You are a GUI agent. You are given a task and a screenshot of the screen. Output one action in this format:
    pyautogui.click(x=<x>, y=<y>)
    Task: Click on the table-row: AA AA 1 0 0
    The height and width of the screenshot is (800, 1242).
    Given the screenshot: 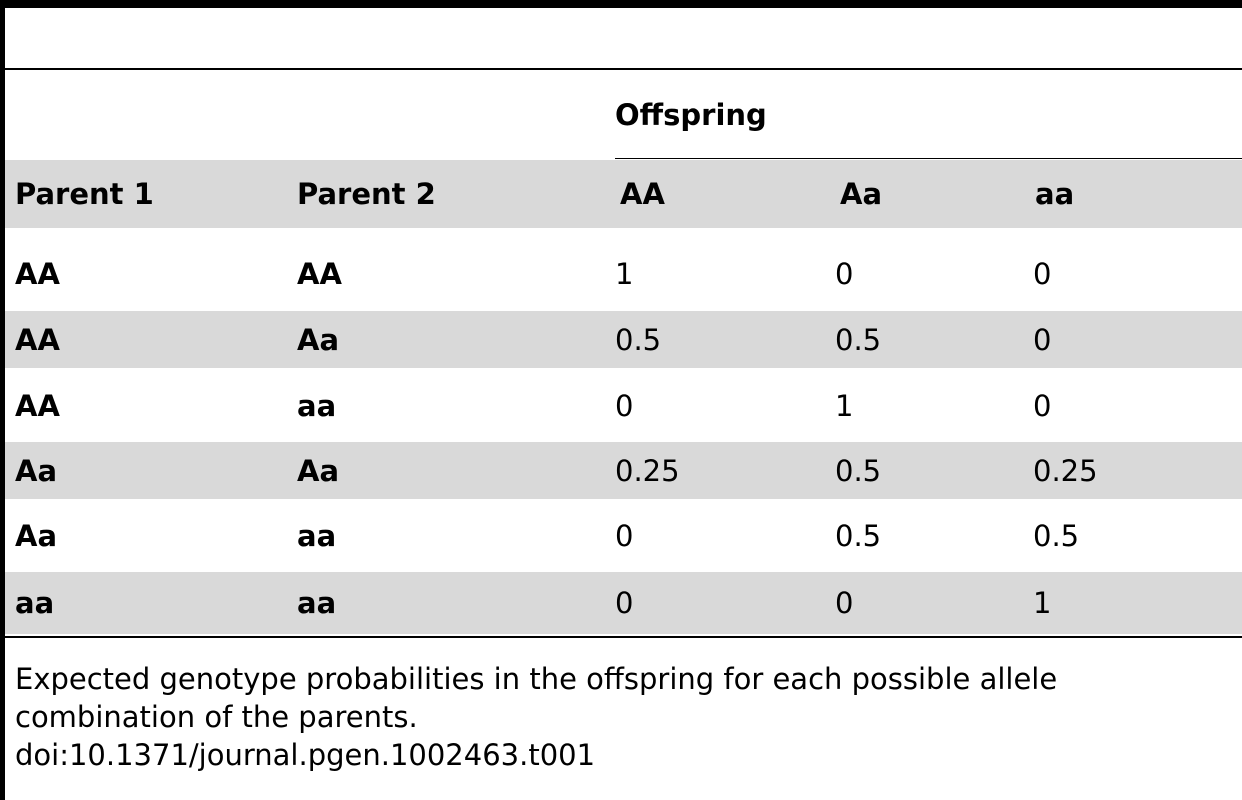 What is the action you would take?
    pyautogui.click(x=623, y=273)
    